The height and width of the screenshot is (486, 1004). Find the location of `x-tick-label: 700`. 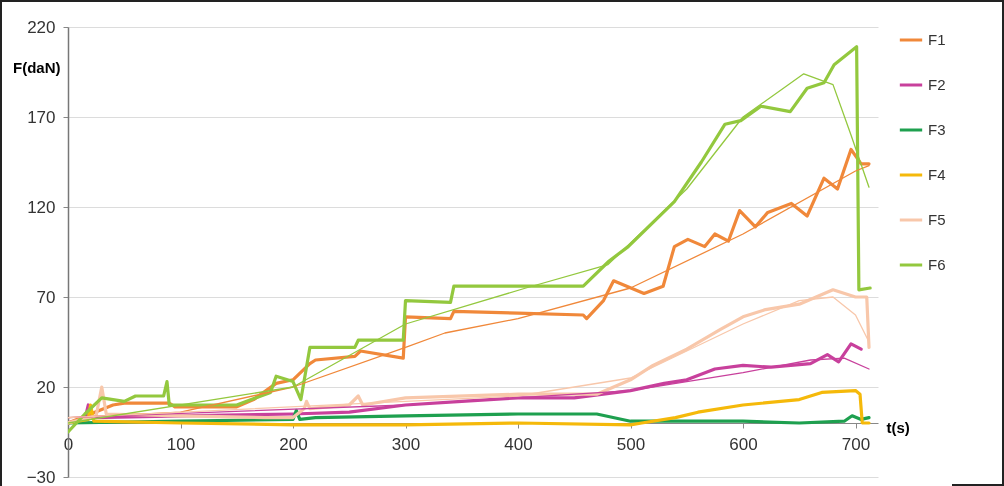

x-tick-label: 700 is located at coordinates (856, 444).